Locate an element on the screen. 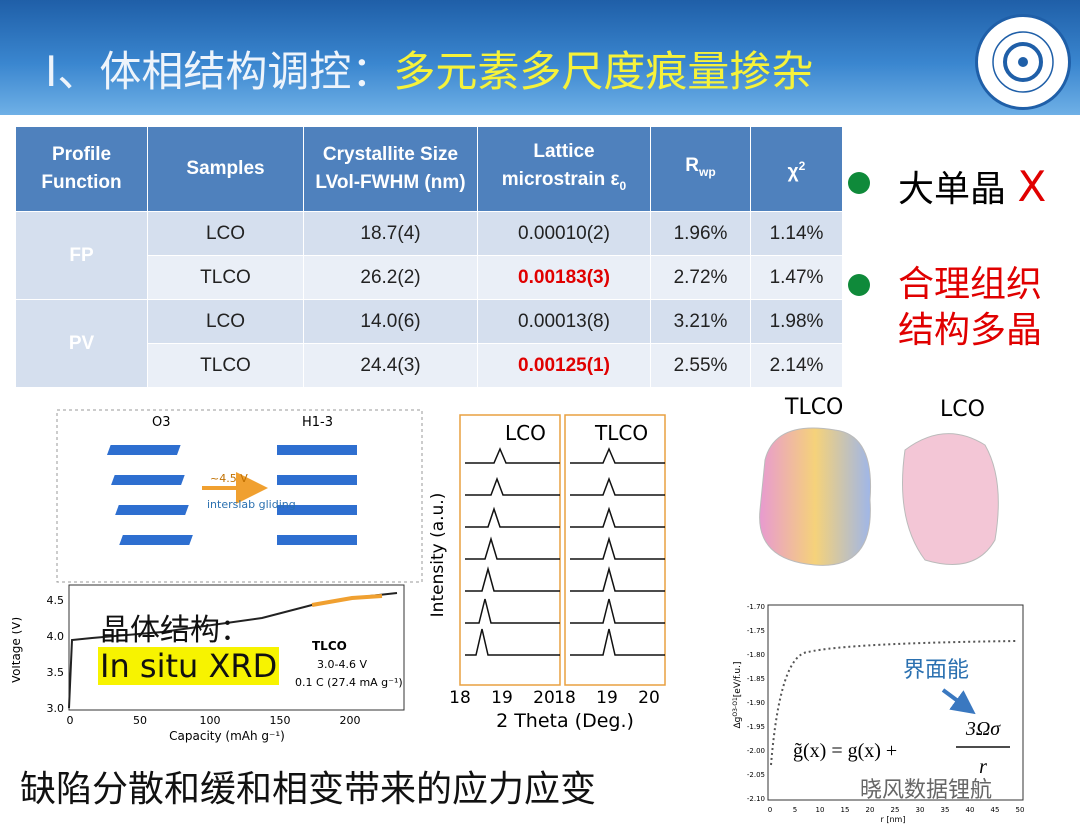  tick-label: 45 is located at coordinates (995, 810).